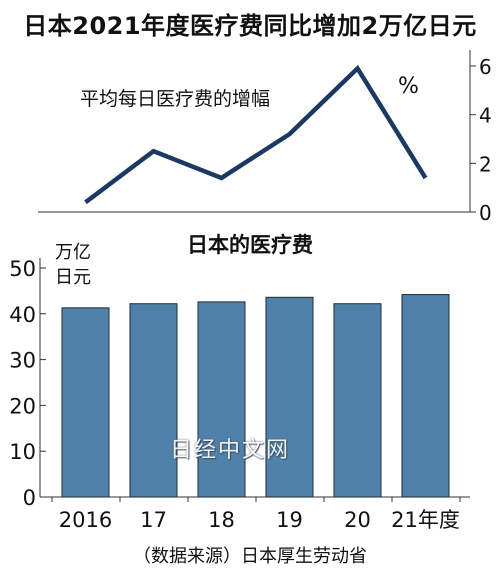 This screenshot has height=579, width=500. I want to click on line-y-tick-label: 0, so click(485, 213).